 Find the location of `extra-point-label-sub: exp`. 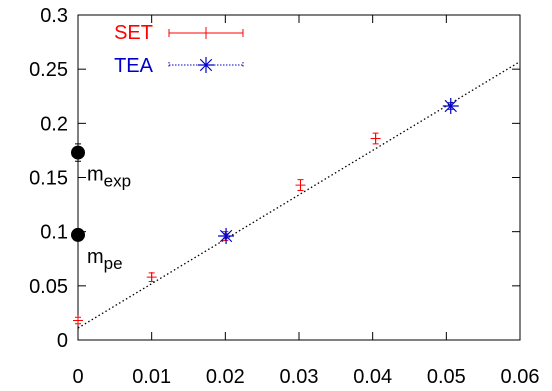

extra-point-label-sub: exp is located at coordinates (117, 181).